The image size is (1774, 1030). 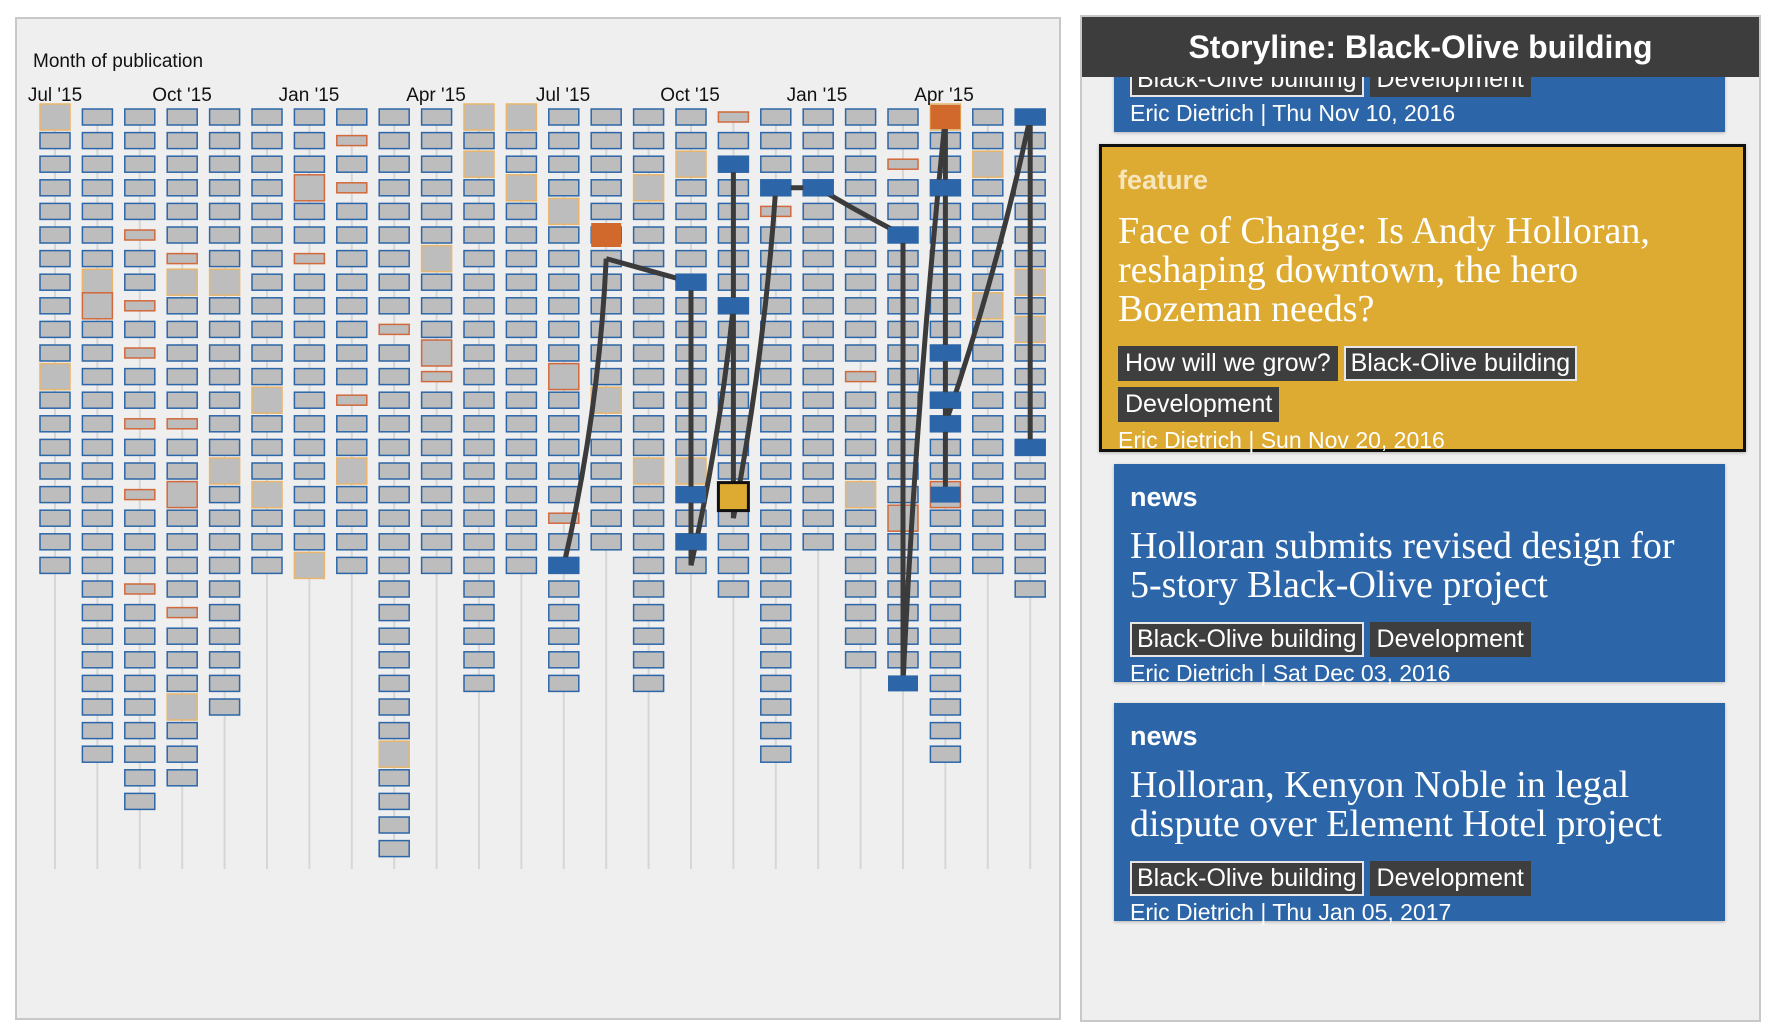 I want to click on tag-chip: Development, so click(x=1450, y=878).